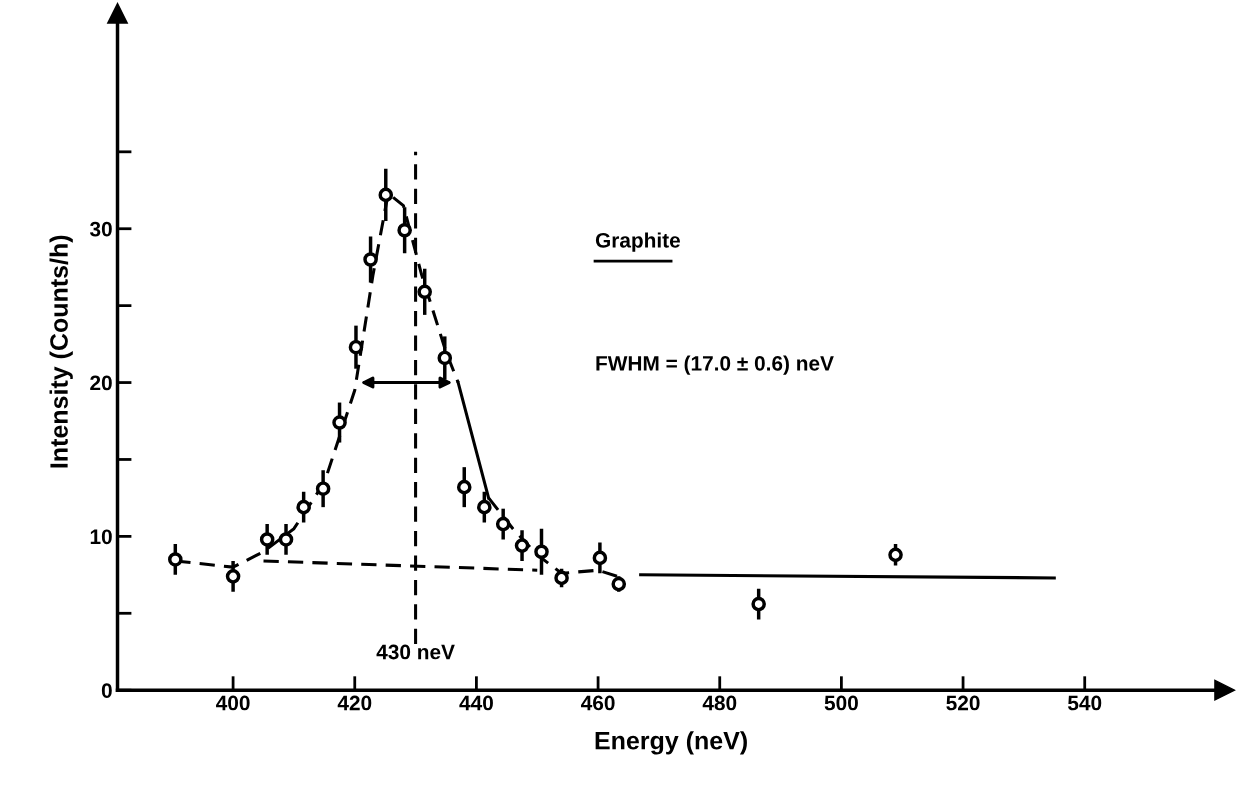  Describe the element at coordinates (415, 652) in the screenshot. I see `annotation: 430 neV` at that location.